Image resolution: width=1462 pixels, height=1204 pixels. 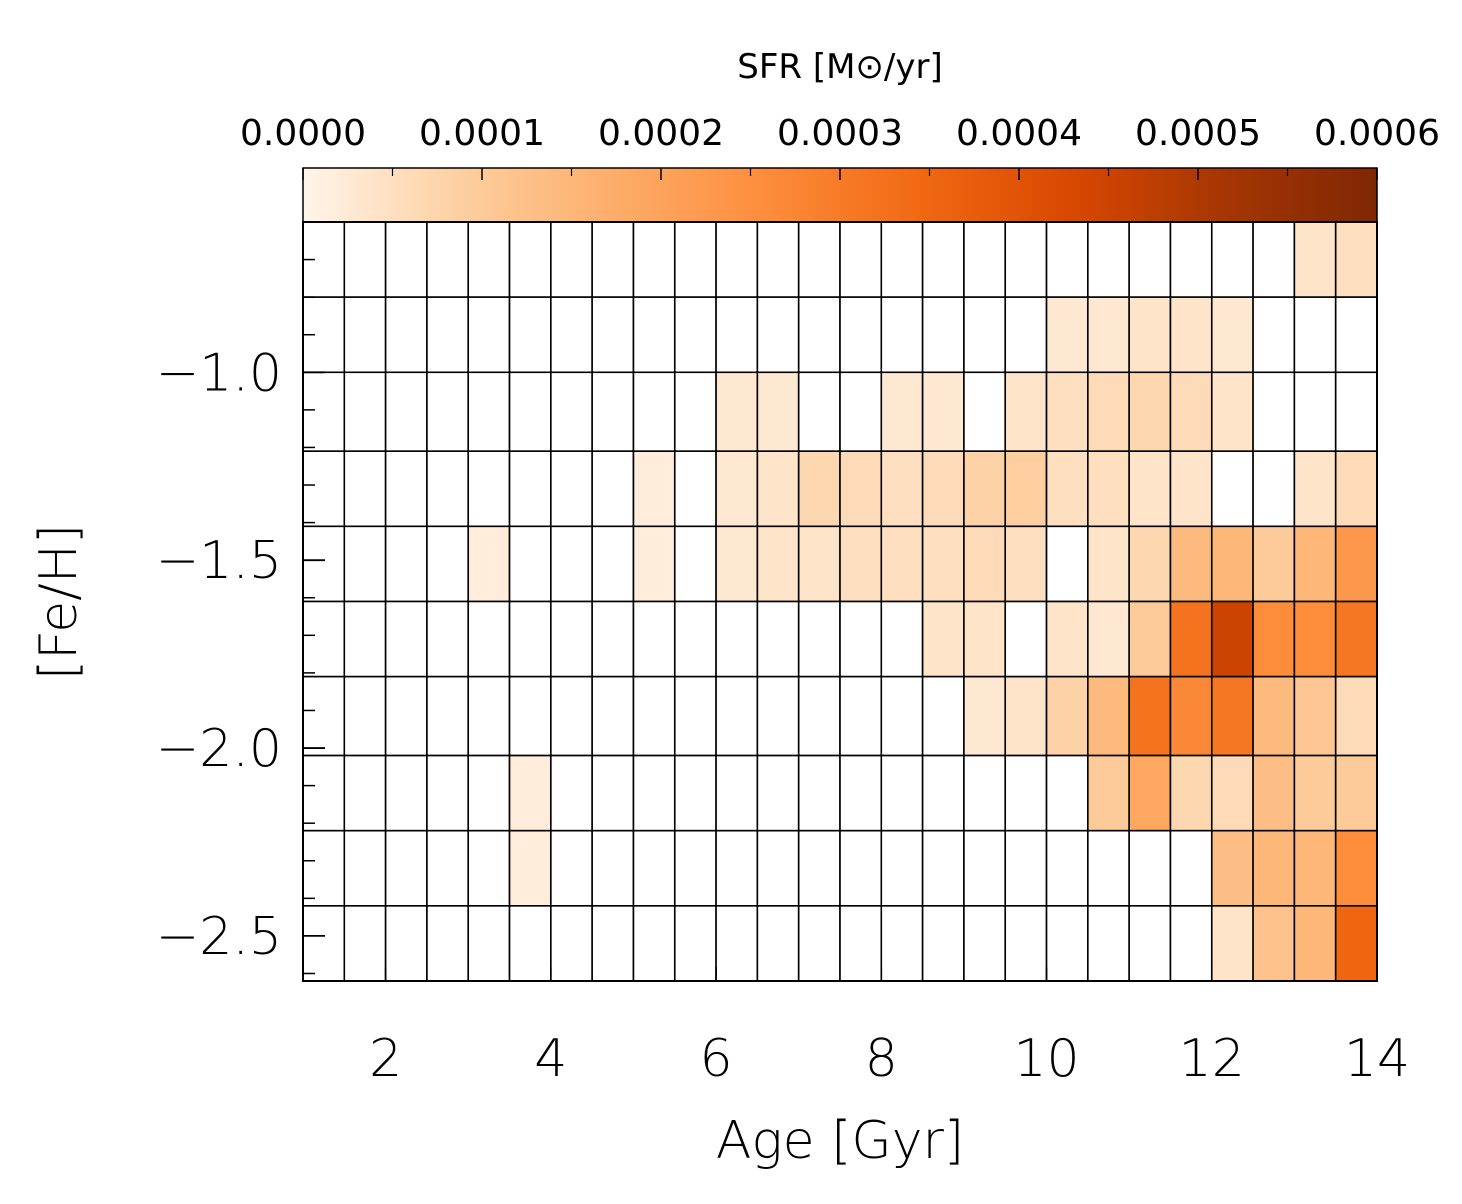 What do you see at coordinates (219, 937) in the screenshot?
I see `y-tick-label: −2.5` at bounding box center [219, 937].